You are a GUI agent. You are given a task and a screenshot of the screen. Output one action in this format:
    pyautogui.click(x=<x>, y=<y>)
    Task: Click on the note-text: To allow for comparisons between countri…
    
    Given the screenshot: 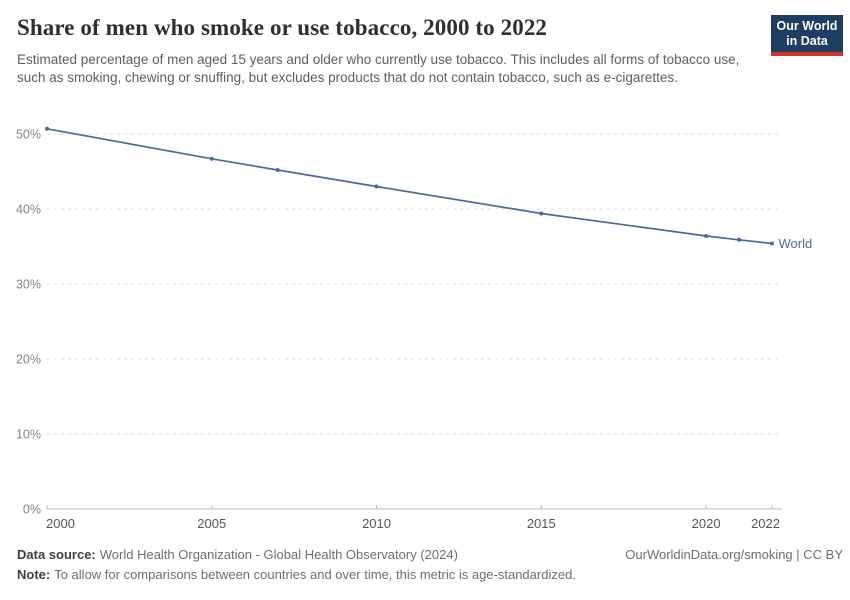 What is the action you would take?
    pyautogui.click(x=315, y=574)
    